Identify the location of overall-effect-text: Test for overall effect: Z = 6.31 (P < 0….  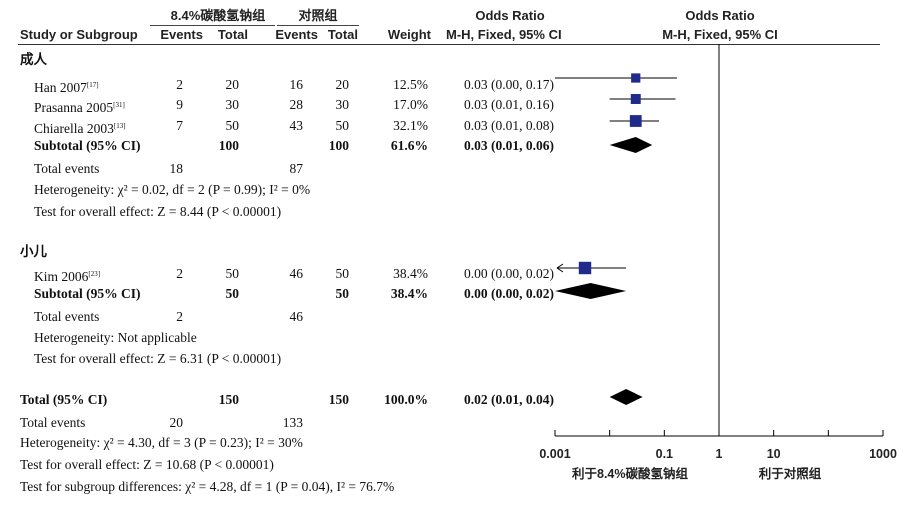
(158, 358).